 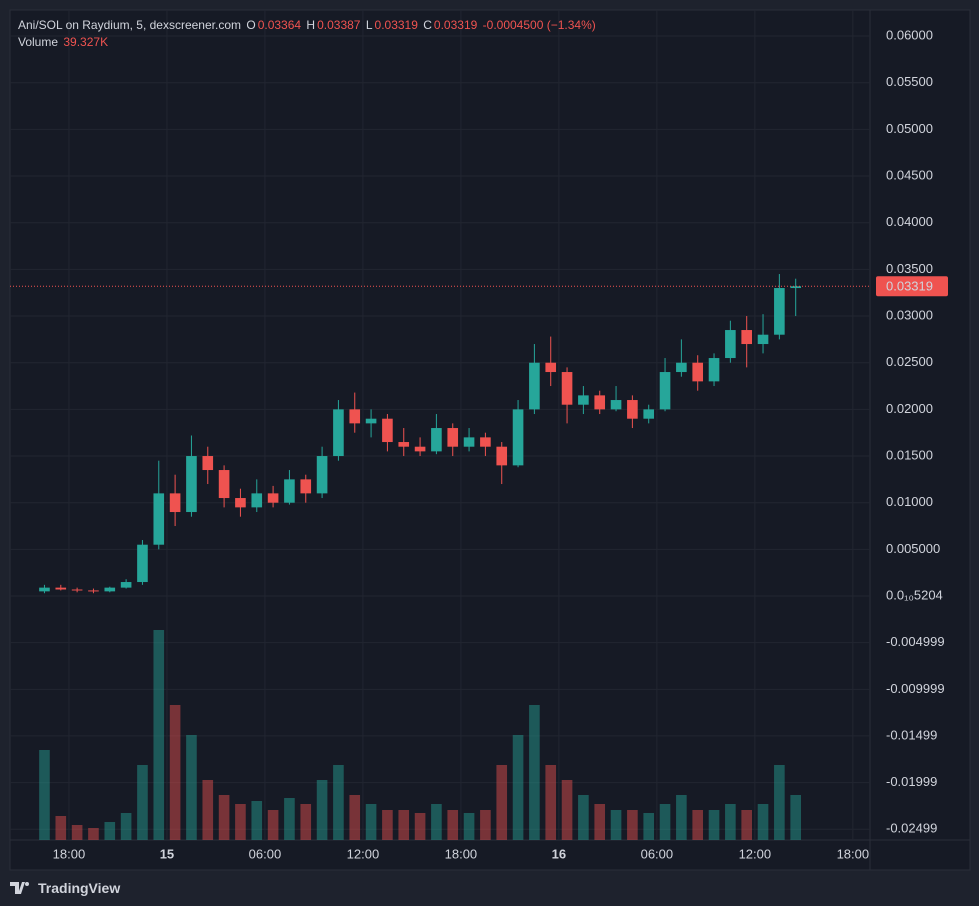 What do you see at coordinates (38, 42) in the screenshot?
I see `volume-label: Volume` at bounding box center [38, 42].